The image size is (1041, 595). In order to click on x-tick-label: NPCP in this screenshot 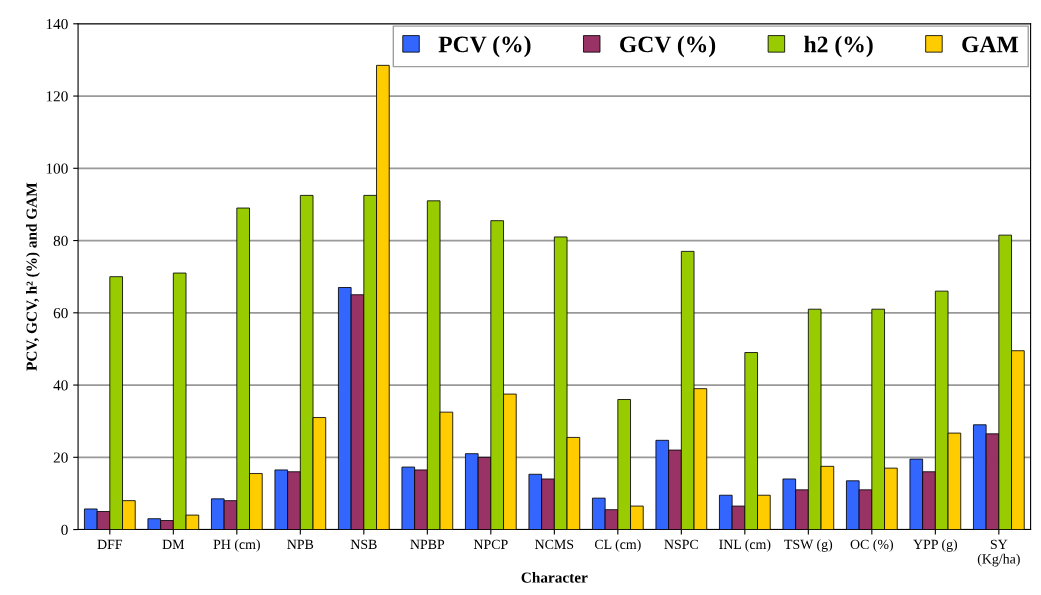, I will do `click(490, 544)`.